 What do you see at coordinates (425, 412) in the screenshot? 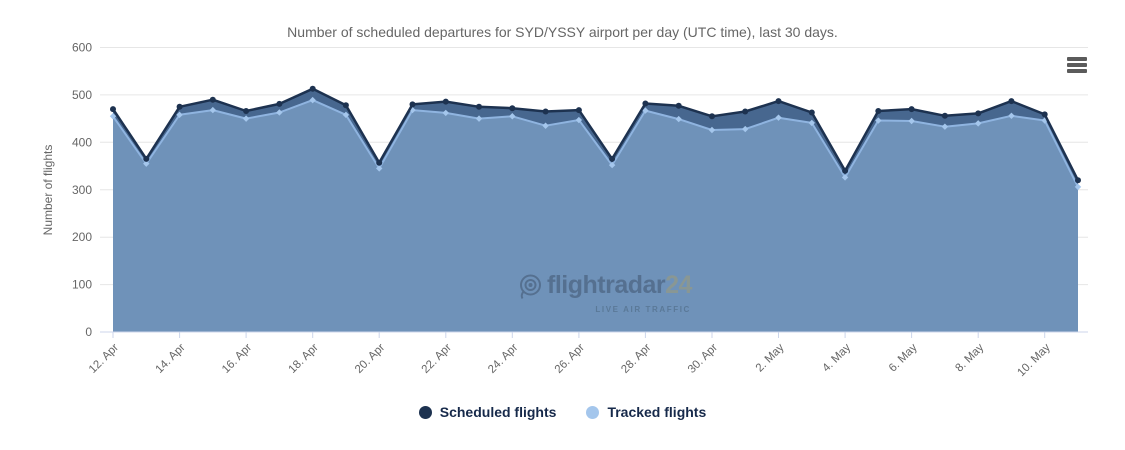
I see `scheduled-legend-dot-icon` at bounding box center [425, 412].